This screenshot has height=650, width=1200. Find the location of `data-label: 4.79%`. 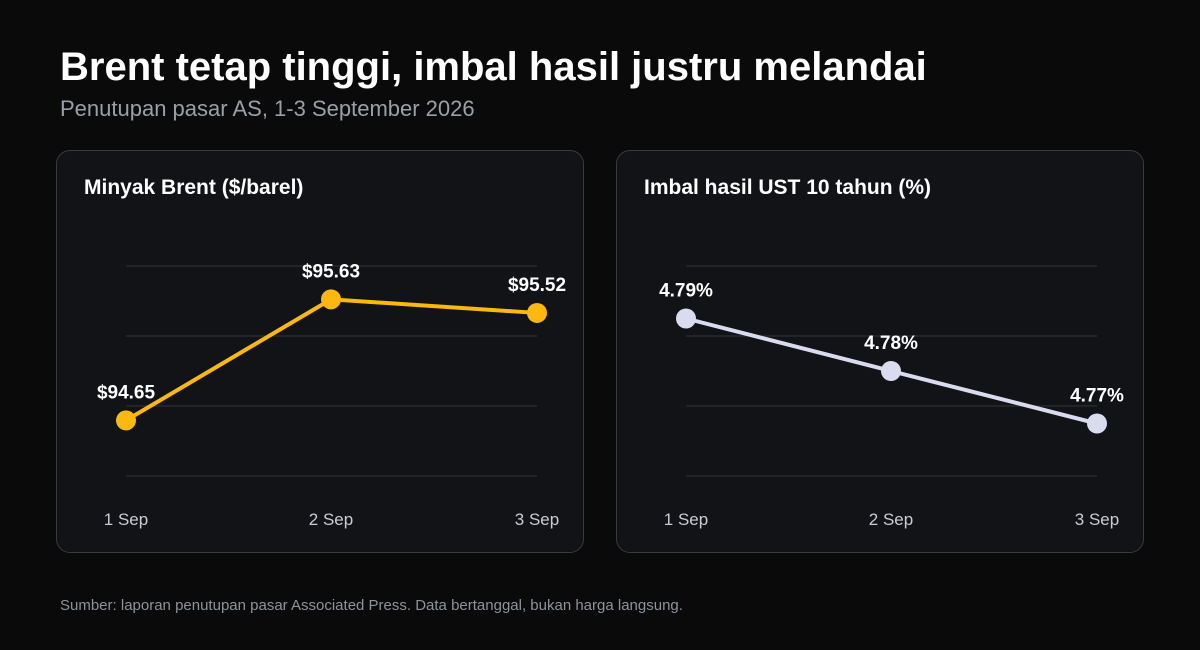

data-label: 4.79% is located at coordinates (686, 291).